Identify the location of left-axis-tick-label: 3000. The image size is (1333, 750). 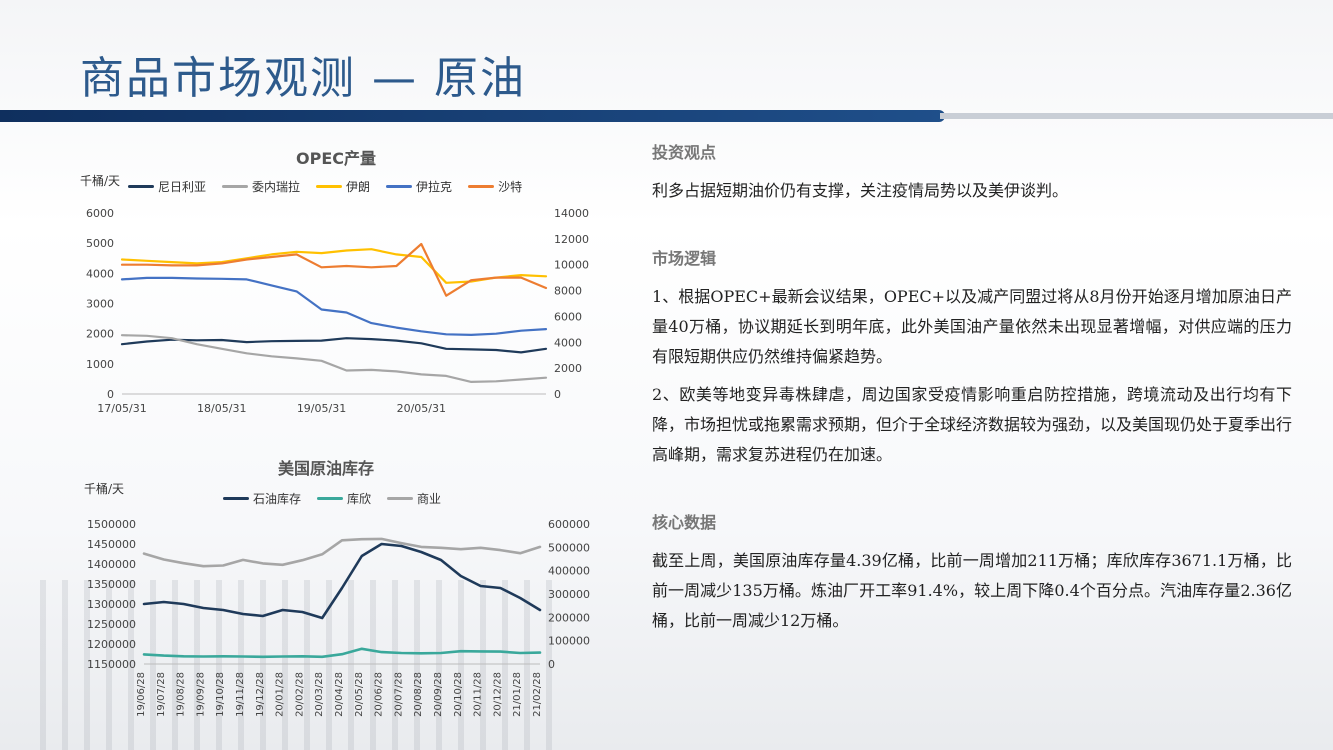
(100, 304).